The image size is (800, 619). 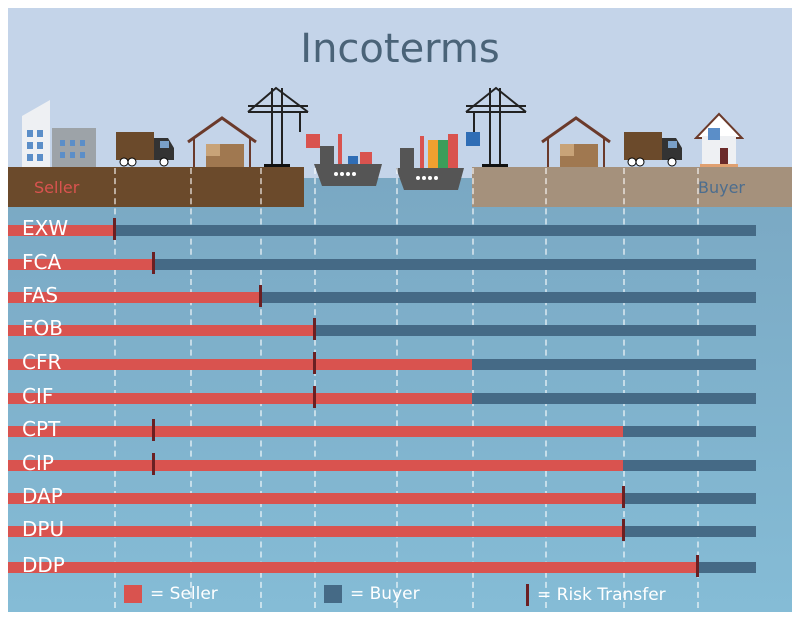 What do you see at coordinates (156, 187) in the screenshot?
I see `seller-land` at bounding box center [156, 187].